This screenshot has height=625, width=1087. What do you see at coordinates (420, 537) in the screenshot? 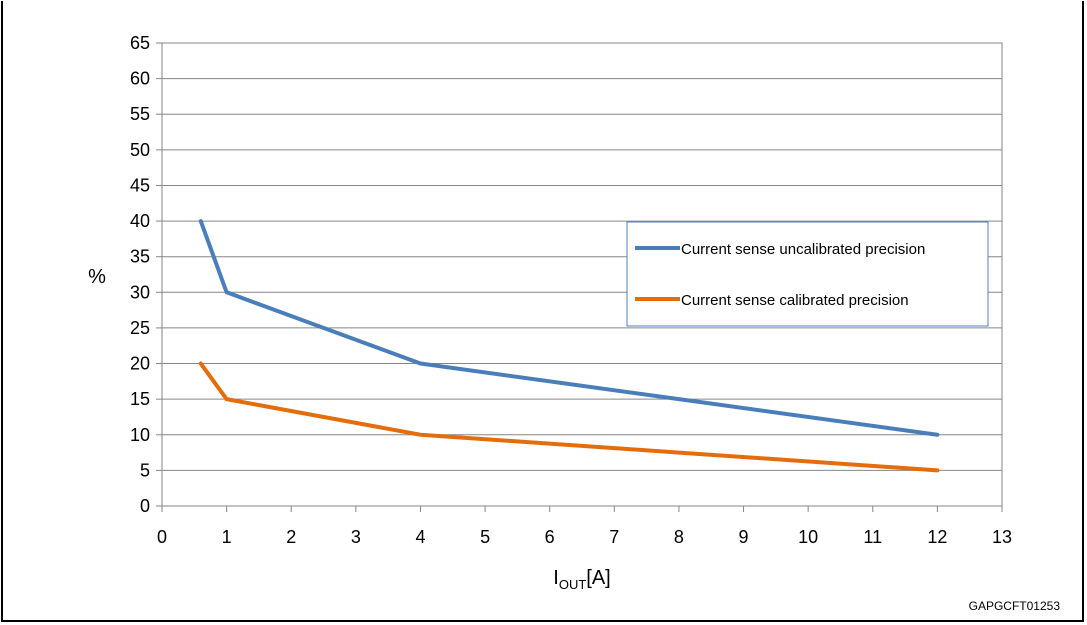
I see `x-tick-label: 4` at bounding box center [420, 537].